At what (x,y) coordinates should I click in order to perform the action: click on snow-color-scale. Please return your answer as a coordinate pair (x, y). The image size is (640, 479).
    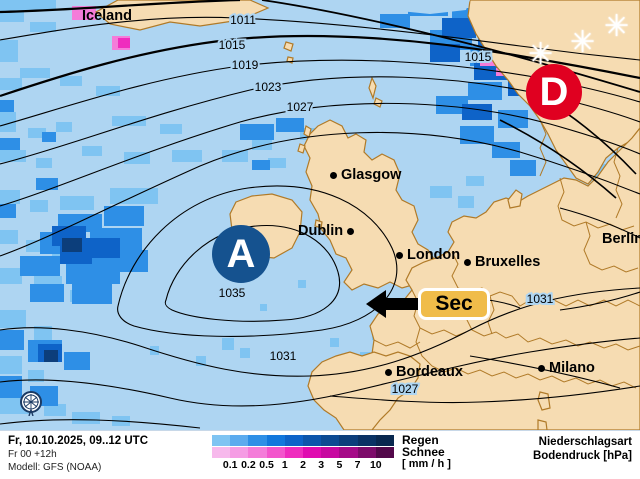
    Looking at the image, I should click on (303, 452).